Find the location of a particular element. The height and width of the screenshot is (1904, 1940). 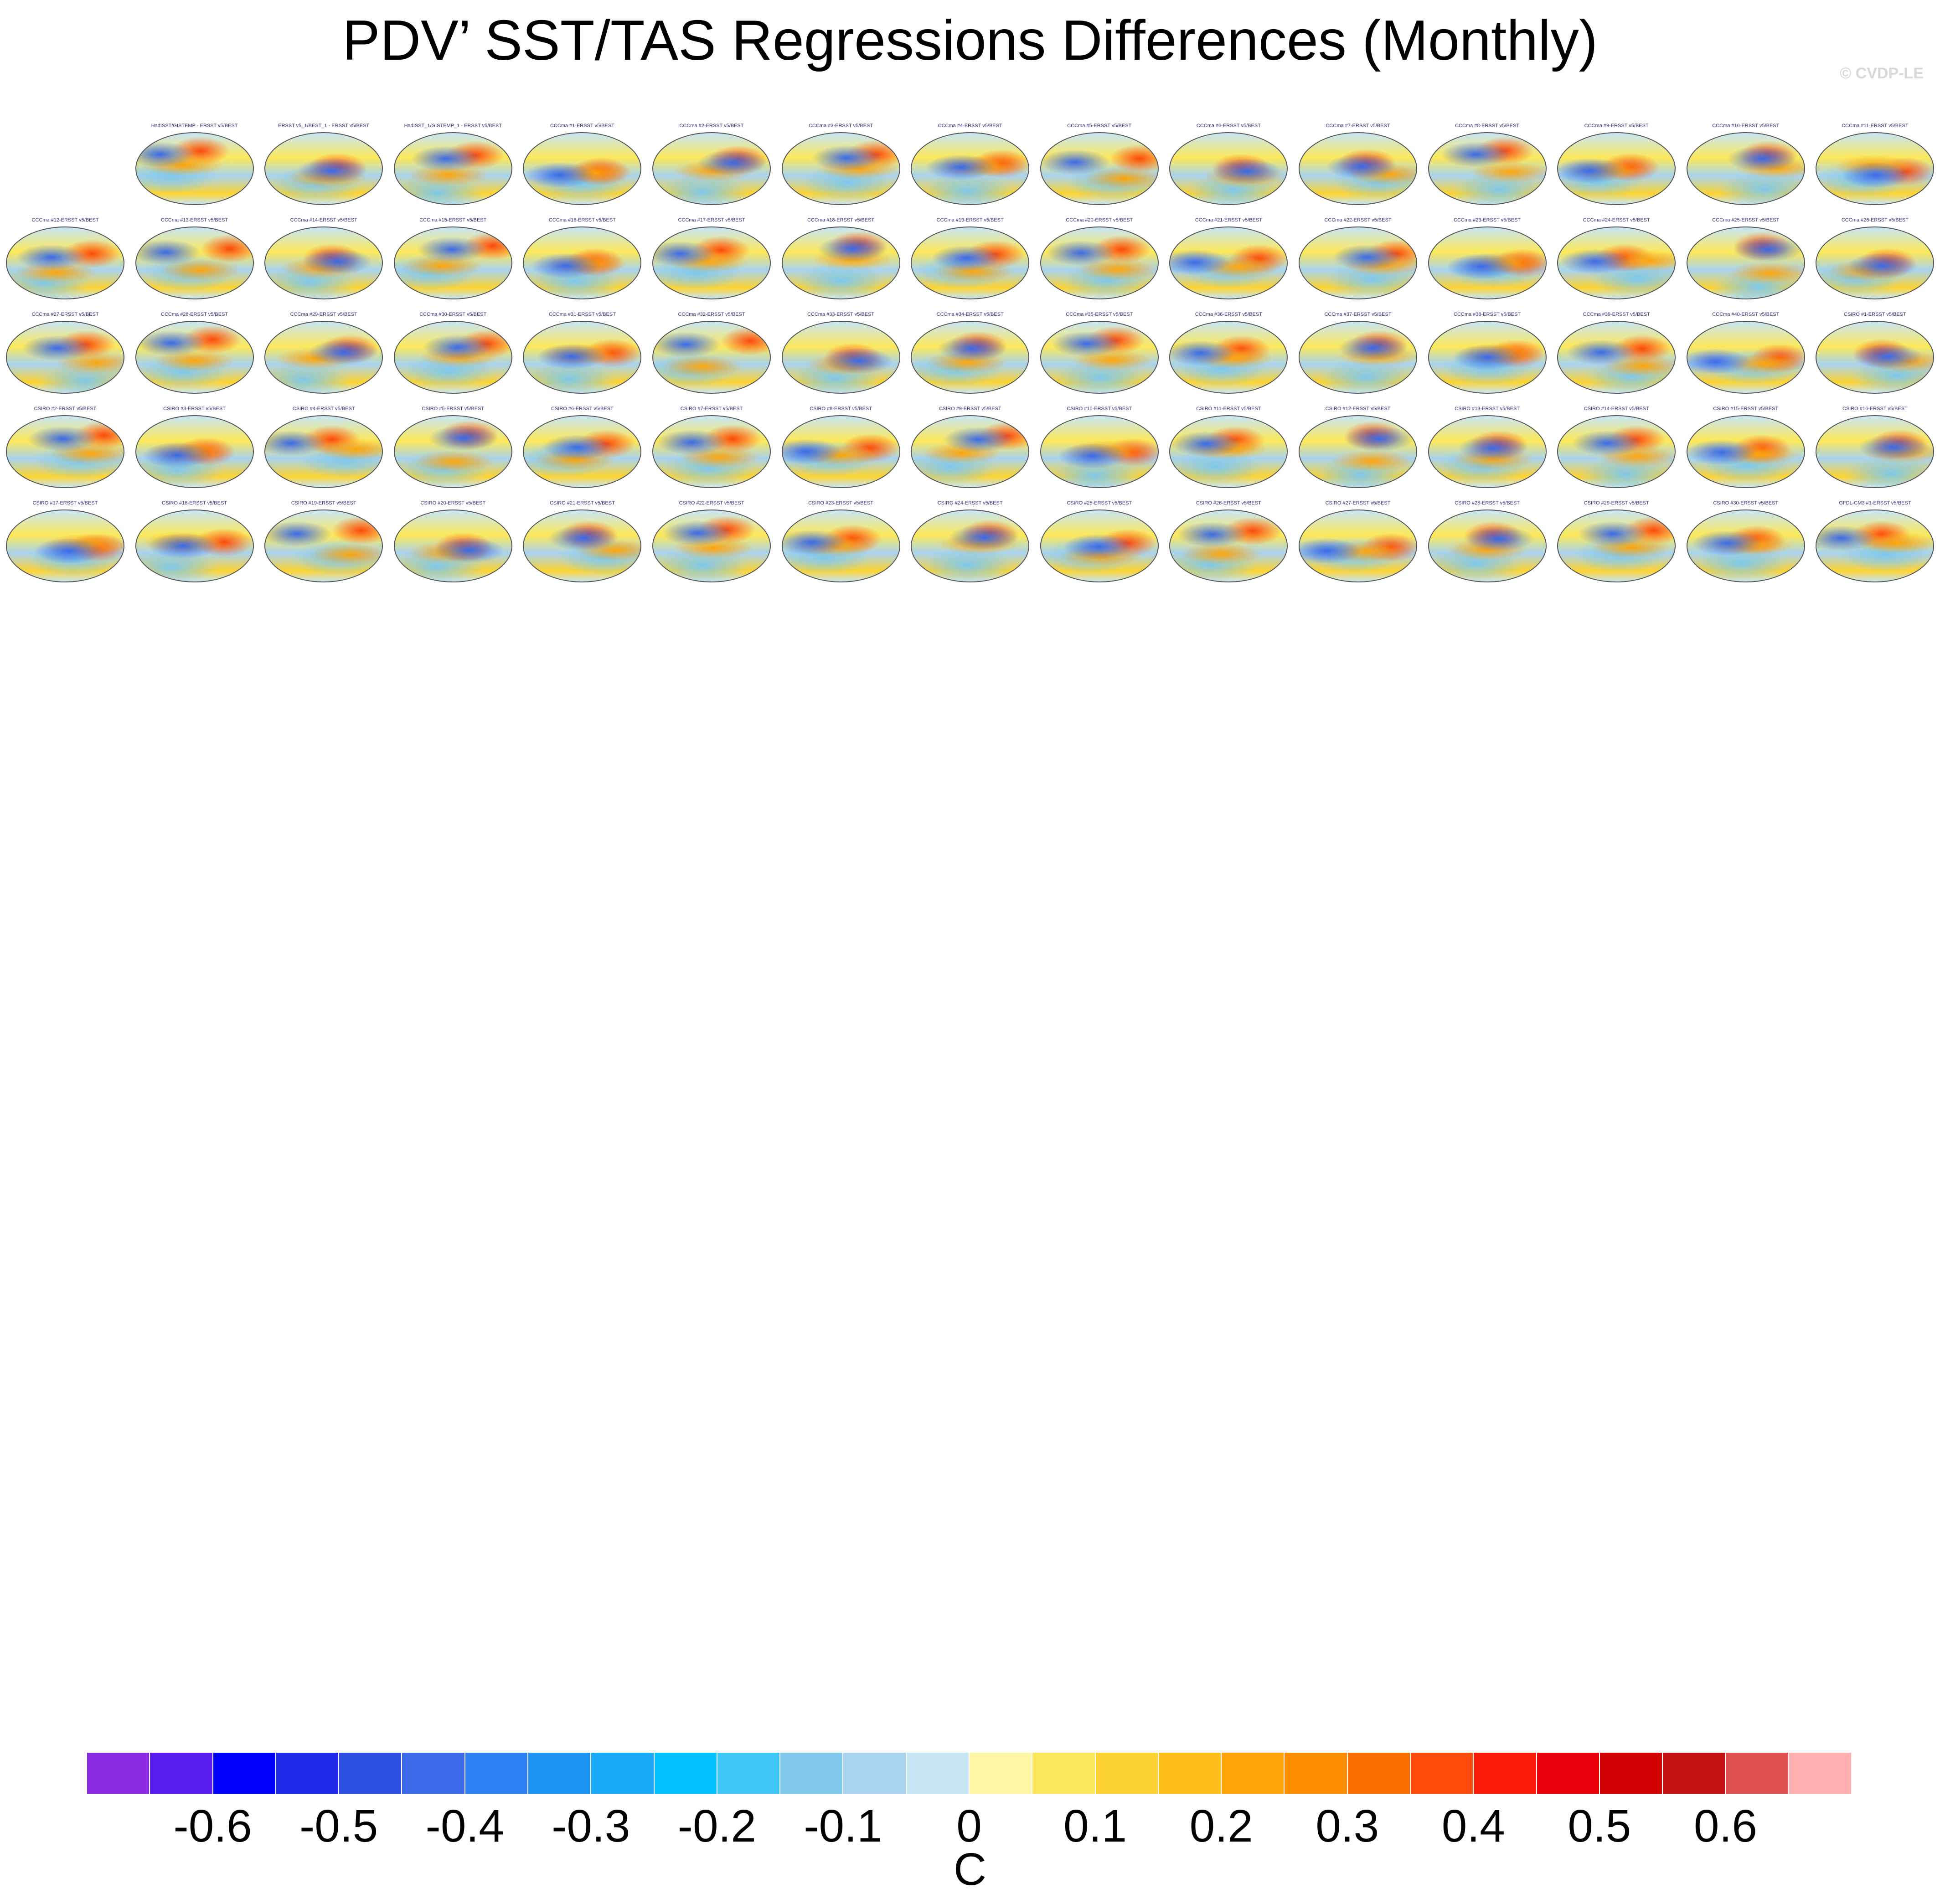

panel-label: CSIRO #22-ERSST v5/BEST is located at coordinates (711, 503).